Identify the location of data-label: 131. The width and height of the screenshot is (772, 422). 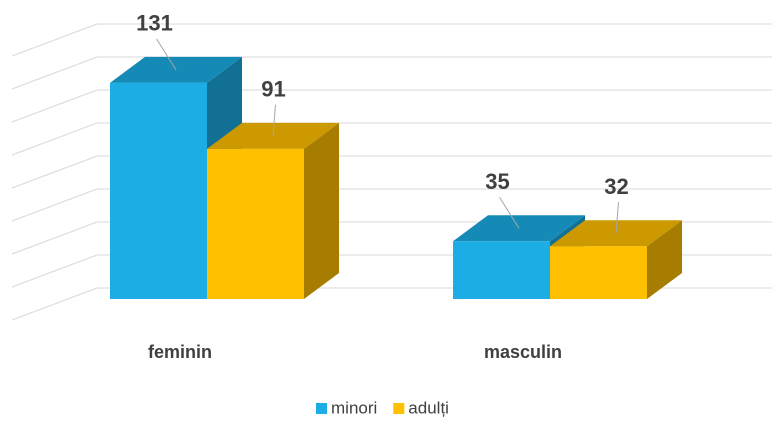
(154, 23).